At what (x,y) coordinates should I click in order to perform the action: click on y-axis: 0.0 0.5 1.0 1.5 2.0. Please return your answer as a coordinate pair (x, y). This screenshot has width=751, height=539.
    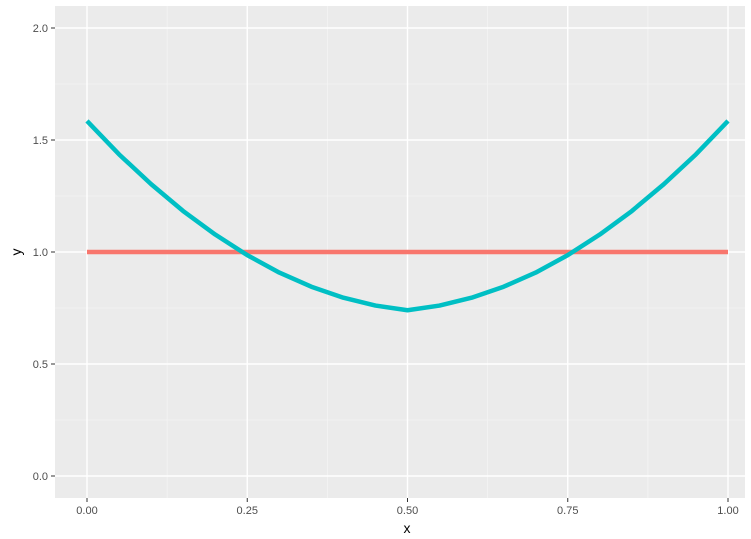
    Looking at the image, I should click on (44, 253).